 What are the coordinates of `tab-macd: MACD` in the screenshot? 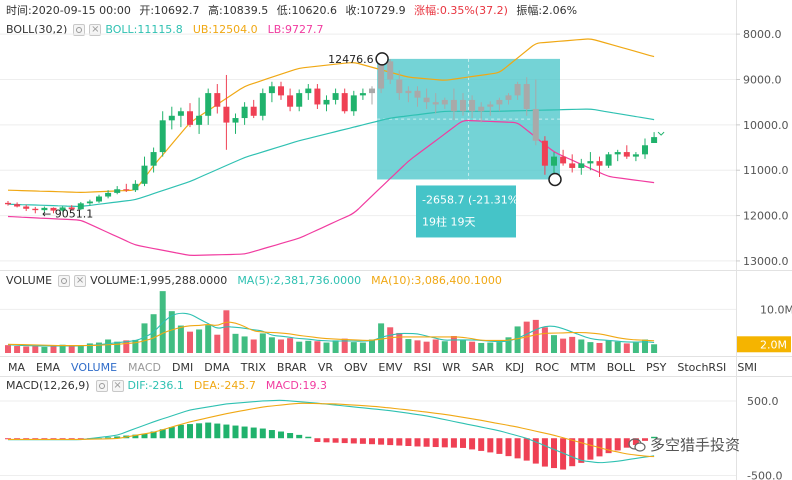 It's located at (145, 367).